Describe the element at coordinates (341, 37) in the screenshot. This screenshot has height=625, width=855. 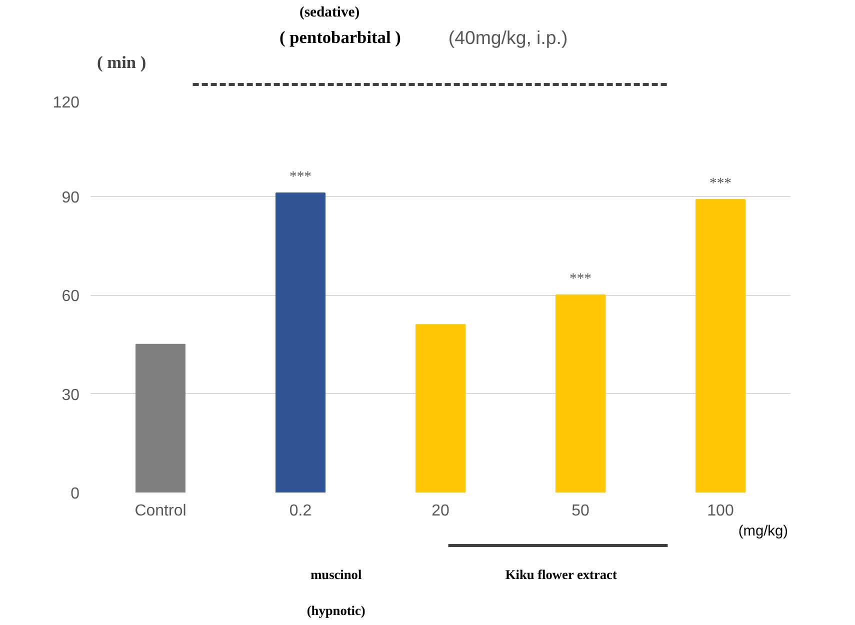
I see `text: ( pentobarbital )` at that location.